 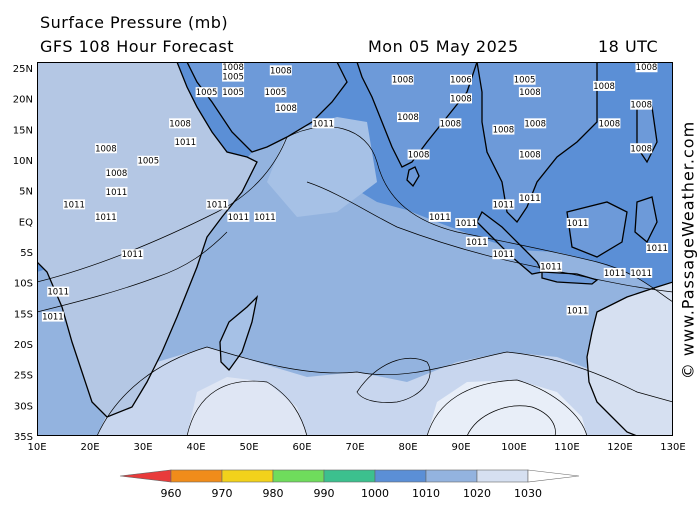 I want to click on australia-landmass, so click(x=629, y=358).